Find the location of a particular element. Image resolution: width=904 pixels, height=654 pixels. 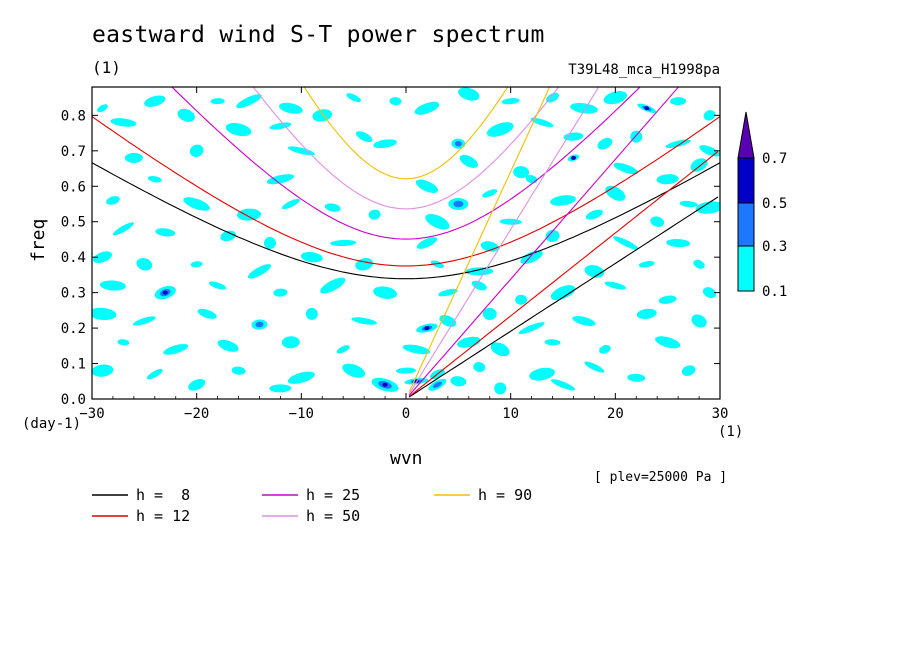

y-tick-label: 0.3 is located at coordinates (73, 294).